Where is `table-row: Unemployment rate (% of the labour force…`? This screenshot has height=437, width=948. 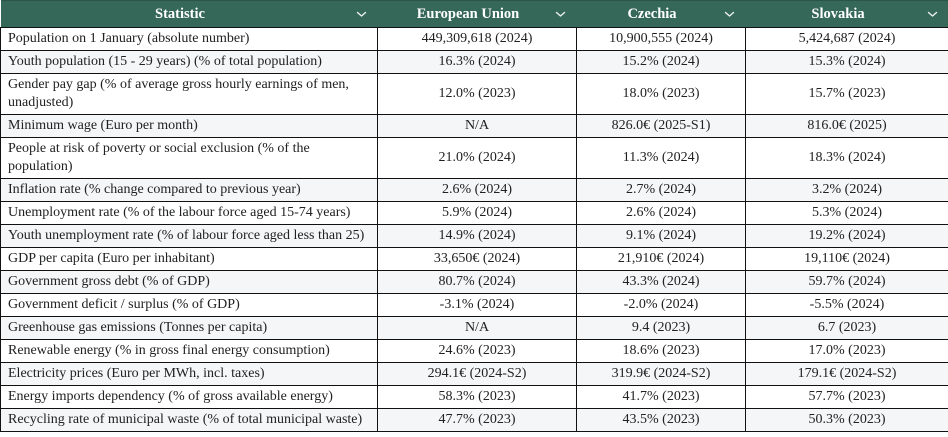 table-row: Unemployment rate (% of the labour force… is located at coordinates (474, 213).